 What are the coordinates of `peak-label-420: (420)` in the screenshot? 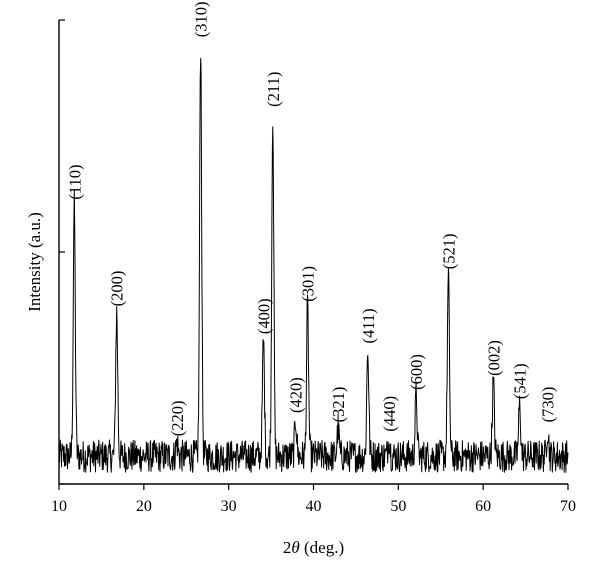 It's located at (296, 395).